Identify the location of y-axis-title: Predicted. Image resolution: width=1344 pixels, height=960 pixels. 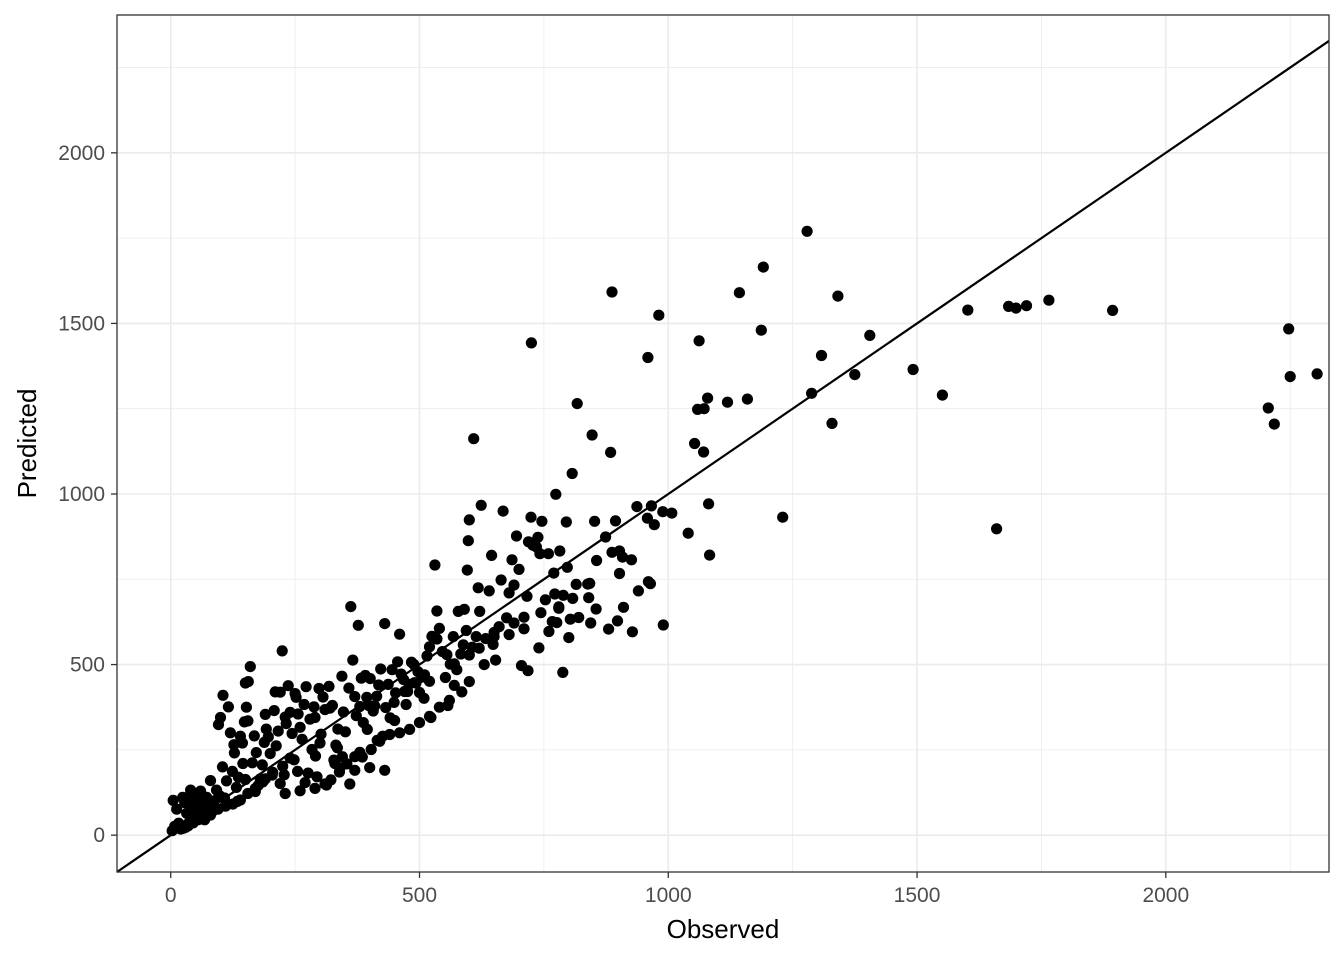
(27, 444).